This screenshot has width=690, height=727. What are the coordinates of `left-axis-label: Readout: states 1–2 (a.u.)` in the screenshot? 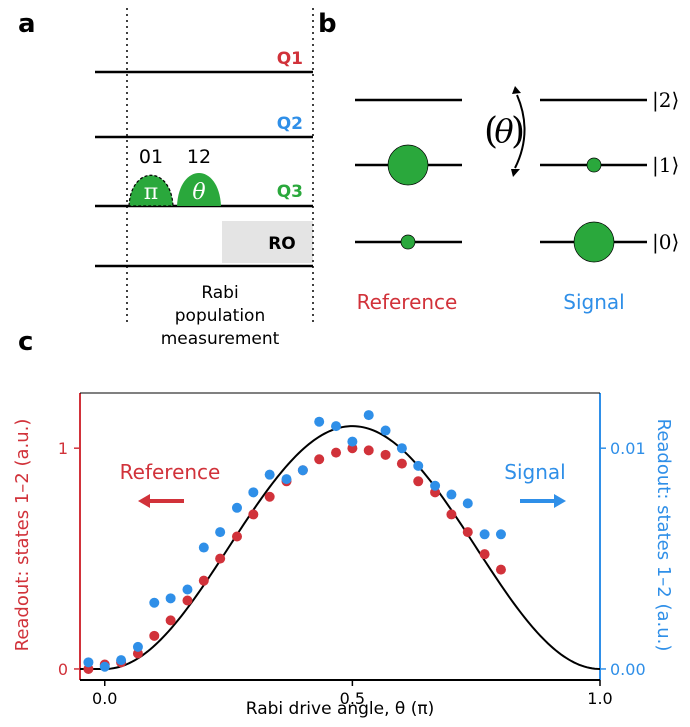 It's located at (22, 535).